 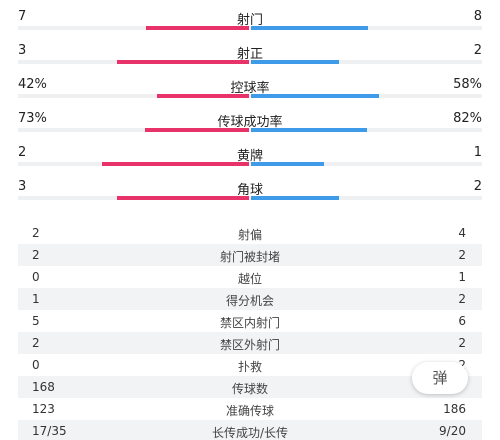 I want to click on away-value: 8, so click(x=477, y=16).